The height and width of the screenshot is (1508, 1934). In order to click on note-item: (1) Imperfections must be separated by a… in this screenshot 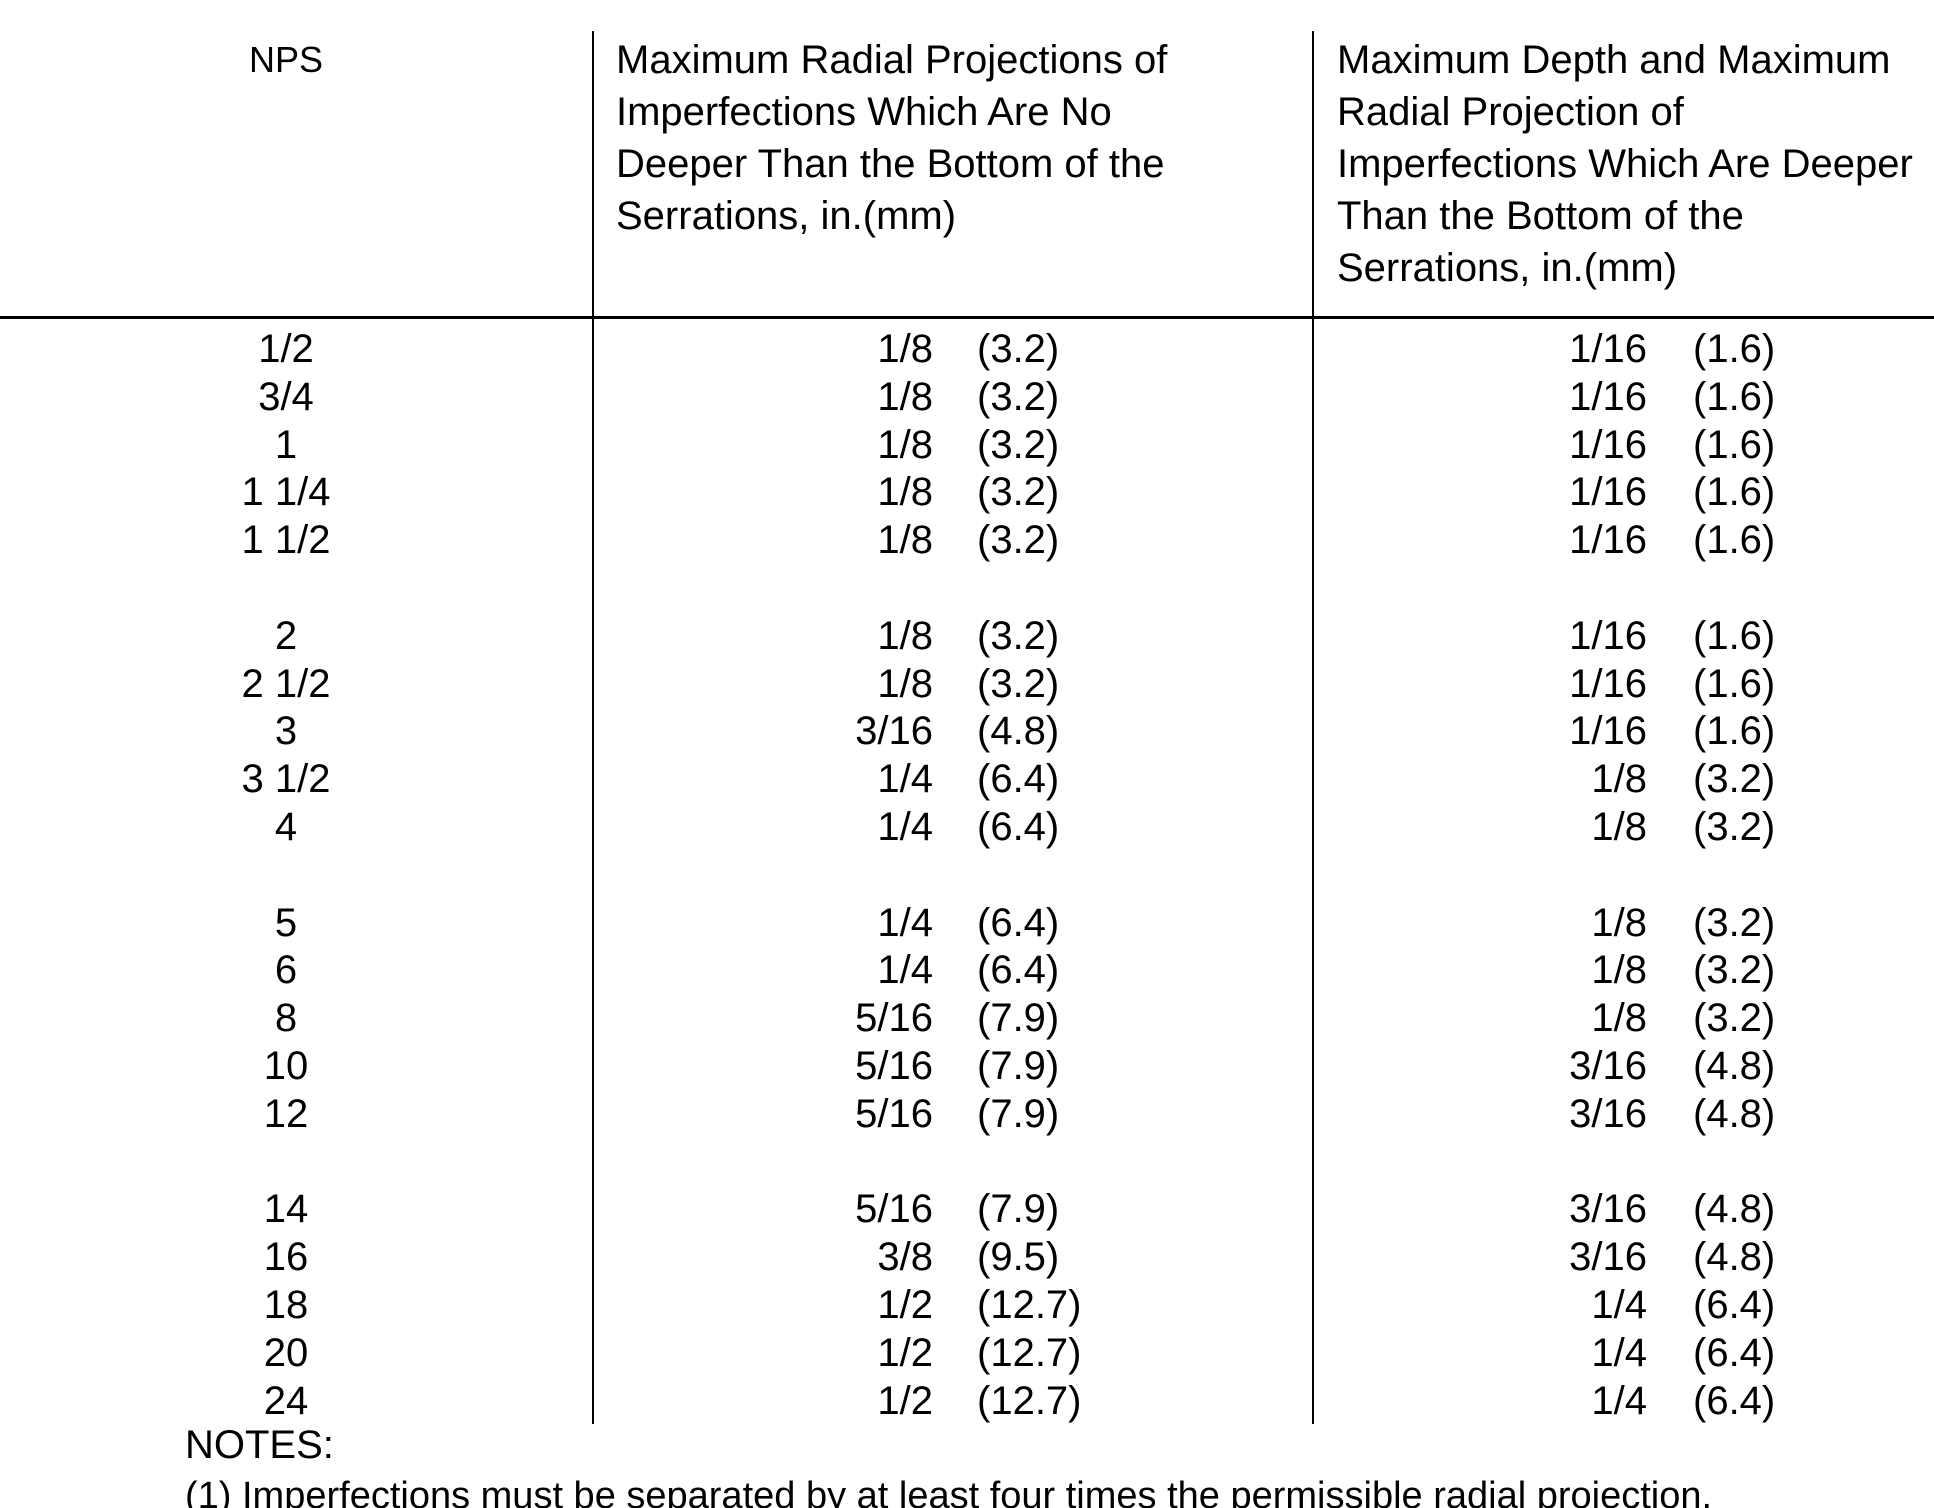, I will do `click(949, 1491)`.